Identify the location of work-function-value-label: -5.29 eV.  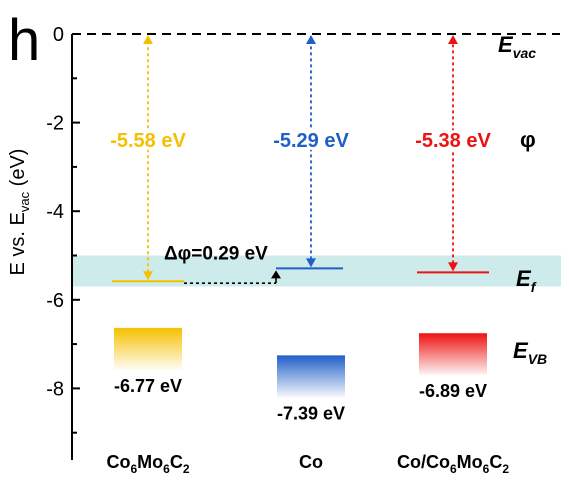
(311, 141).